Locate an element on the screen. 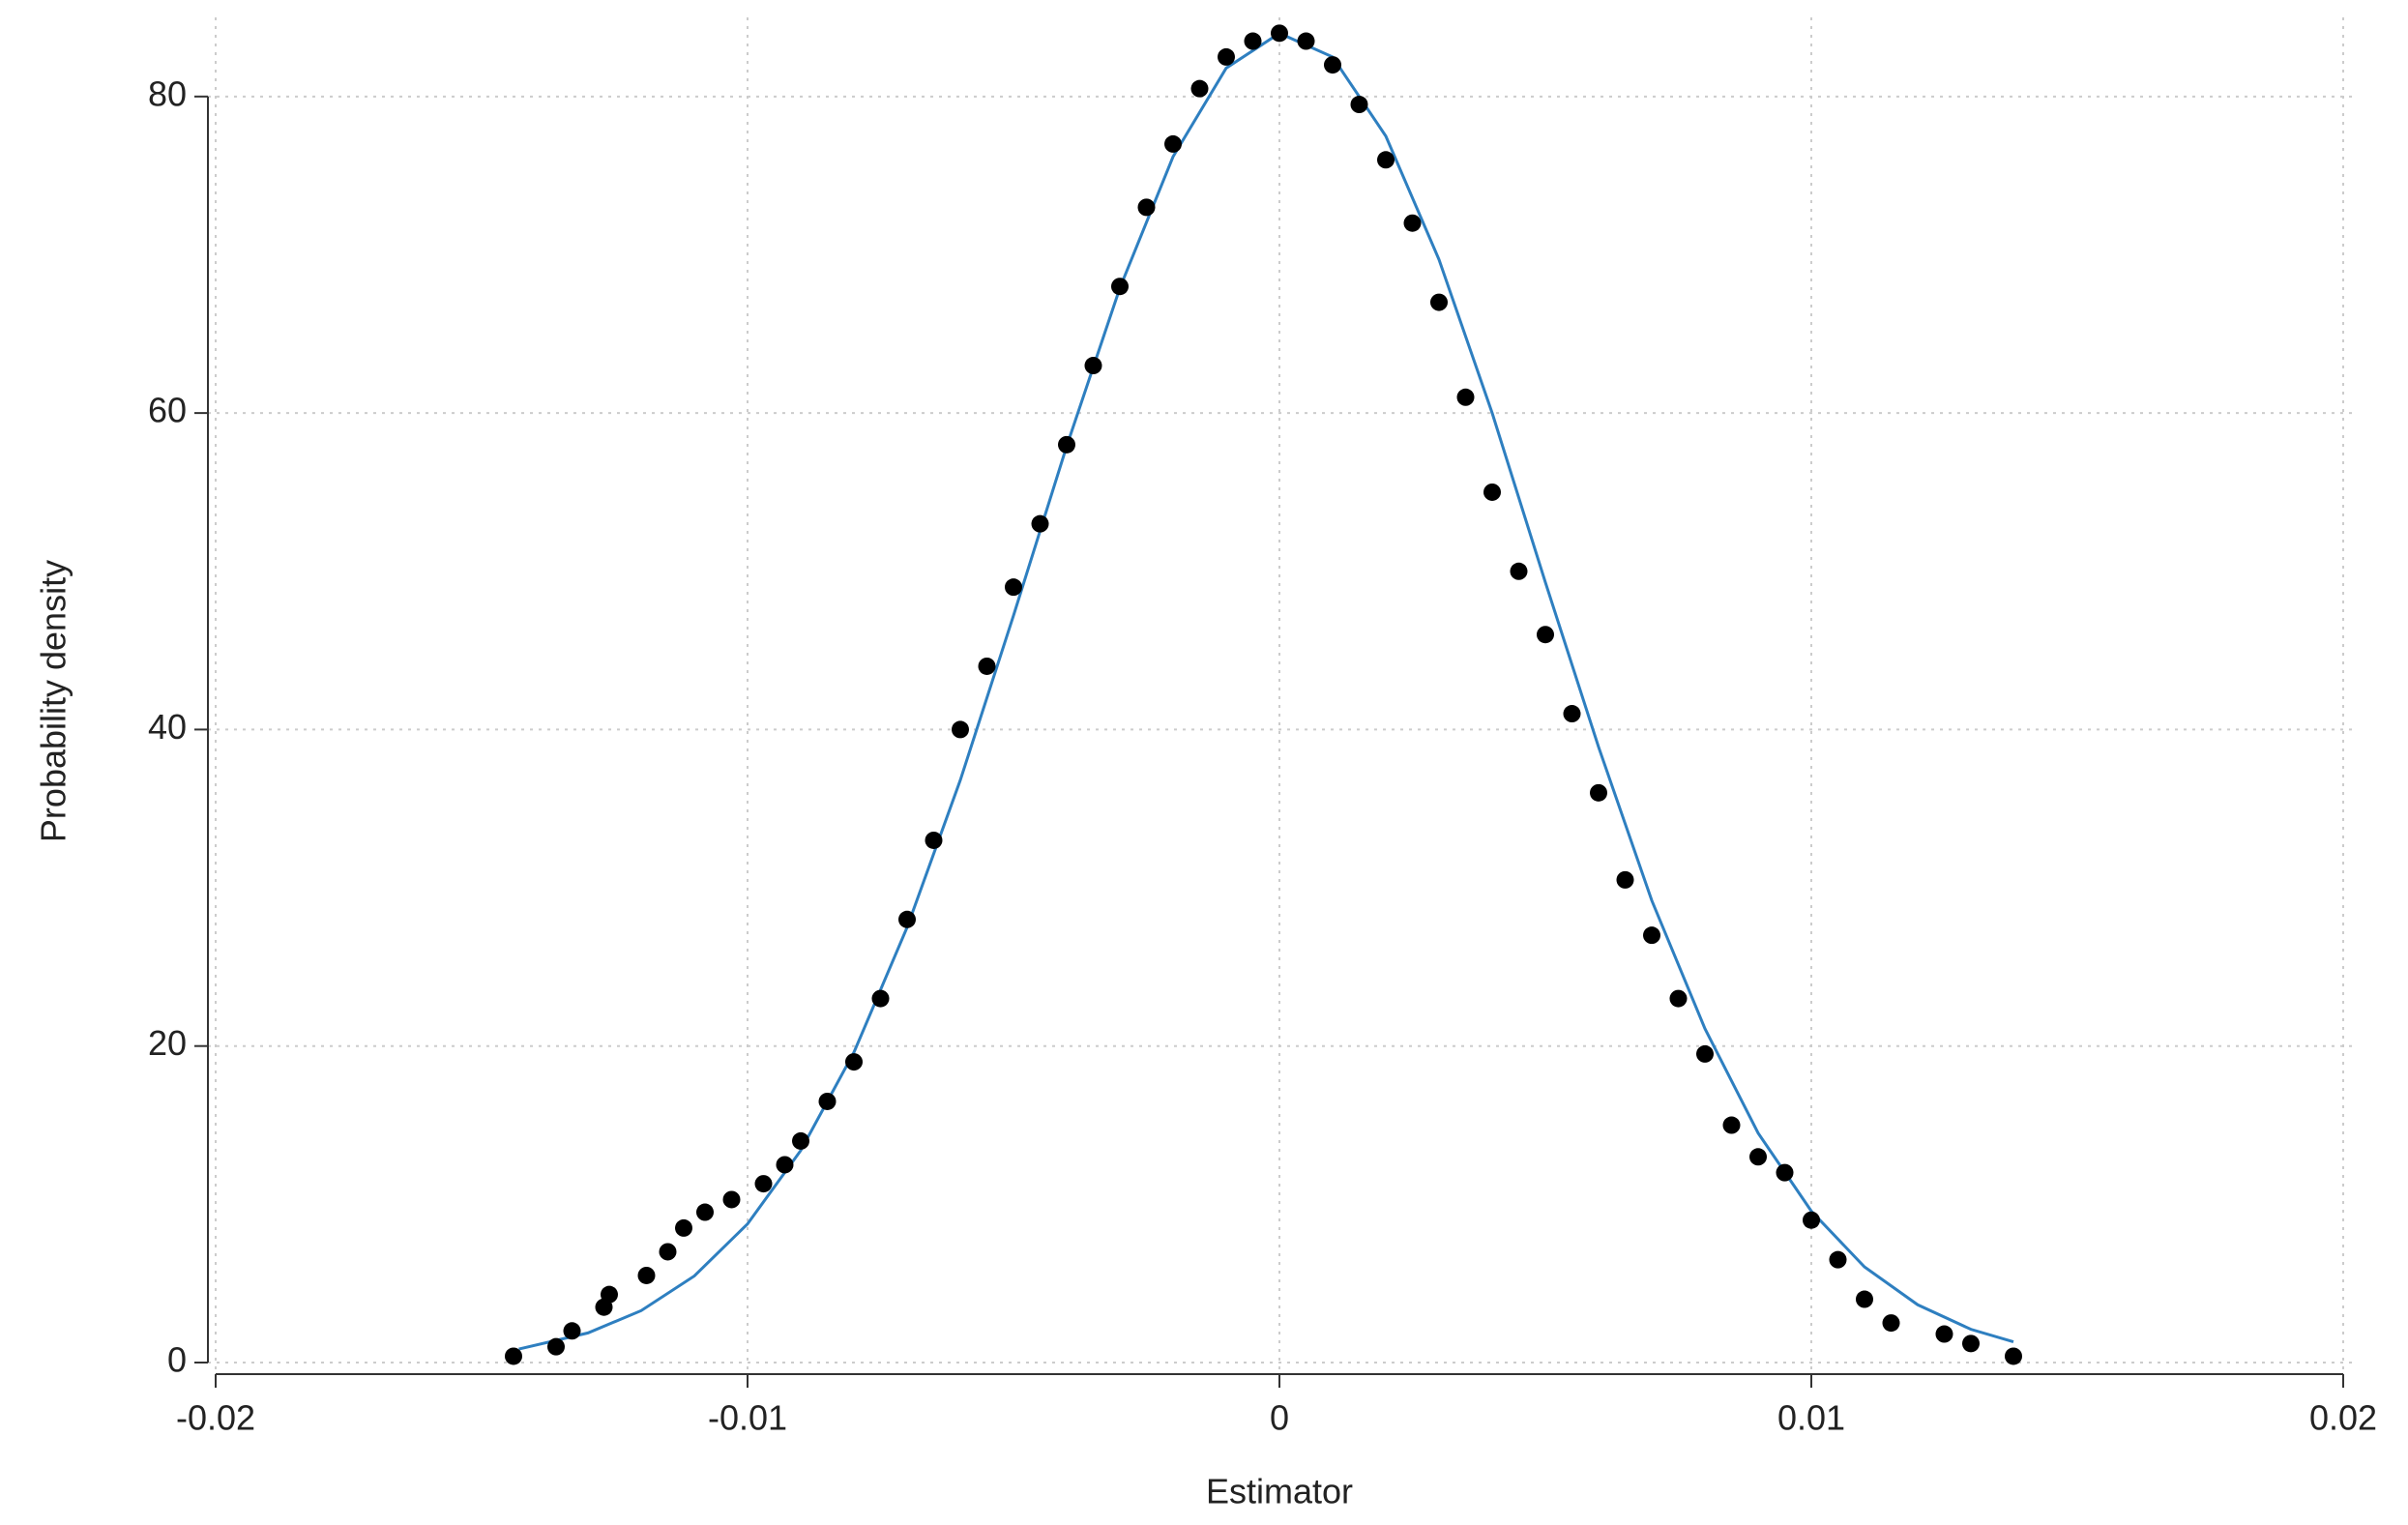  x-tick-label: 0.02 is located at coordinates (2343, 1418).